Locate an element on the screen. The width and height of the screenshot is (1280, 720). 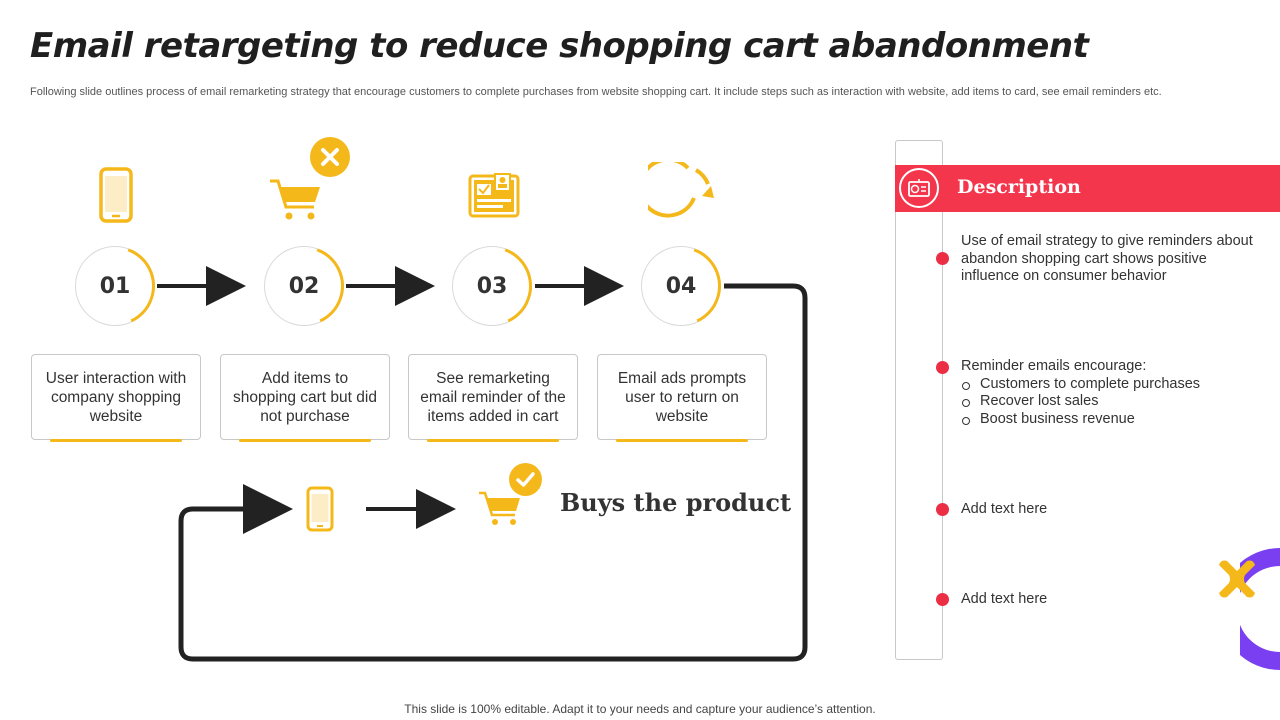
decorative-ring-shape is located at coordinates (1260, 609).